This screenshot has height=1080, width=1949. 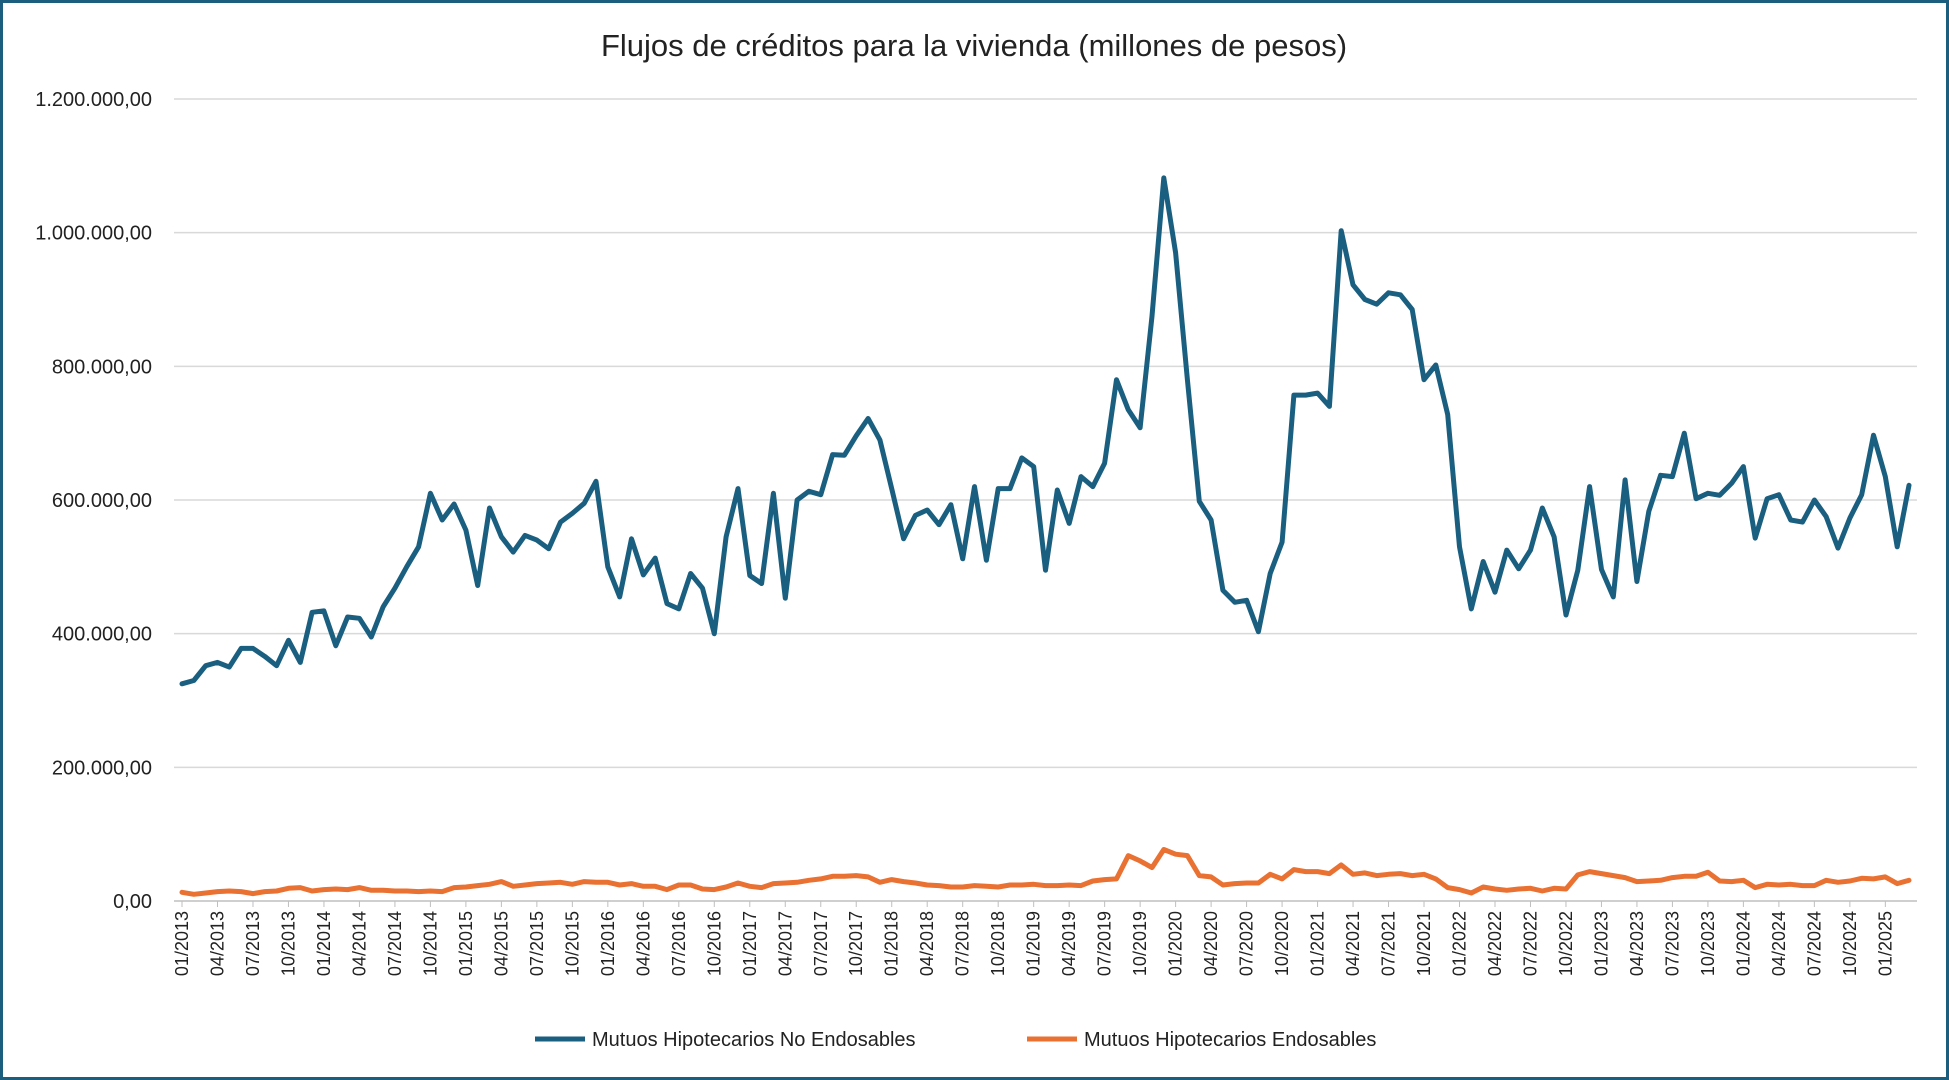 What do you see at coordinates (998, 943) in the screenshot?
I see `x-tick-label: 10/2018` at bounding box center [998, 943].